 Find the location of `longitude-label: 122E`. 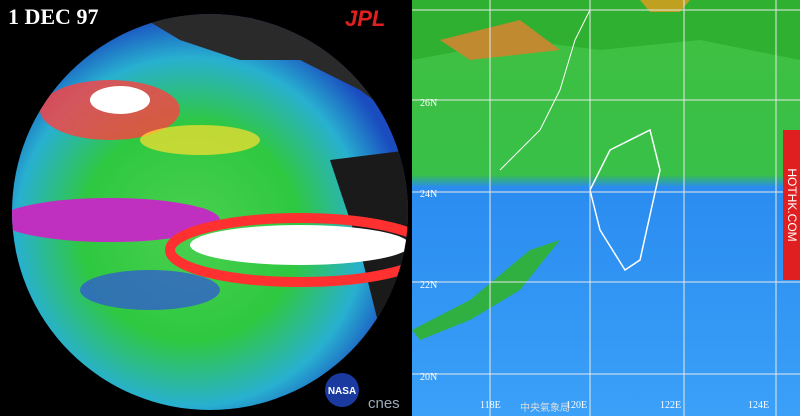

longitude-label: 122E is located at coordinates (670, 405).